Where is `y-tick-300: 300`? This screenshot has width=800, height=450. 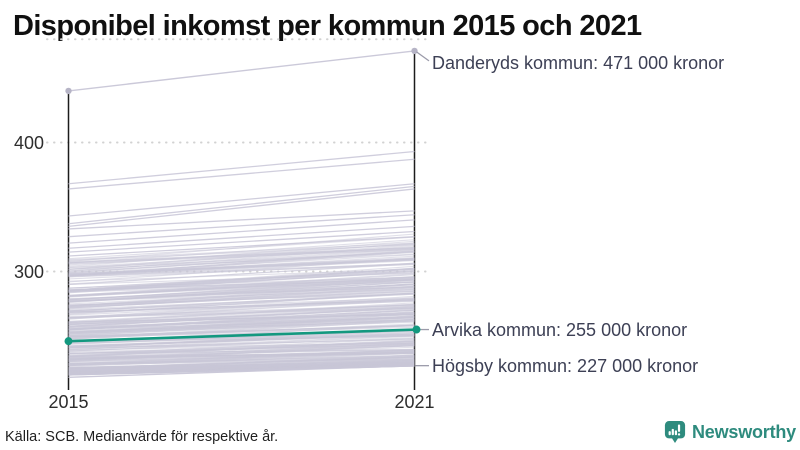 y-tick-300: 300 is located at coordinates (28, 271).